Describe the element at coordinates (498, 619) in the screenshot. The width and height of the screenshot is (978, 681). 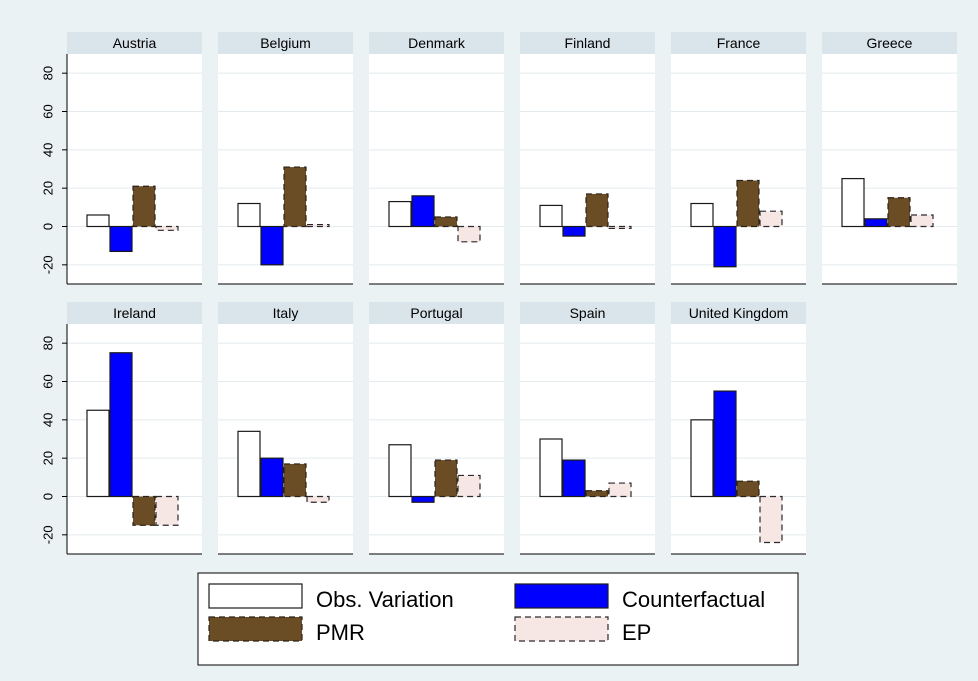
I see `legend: Obs. Variation Counterfactual PMR EP` at that location.